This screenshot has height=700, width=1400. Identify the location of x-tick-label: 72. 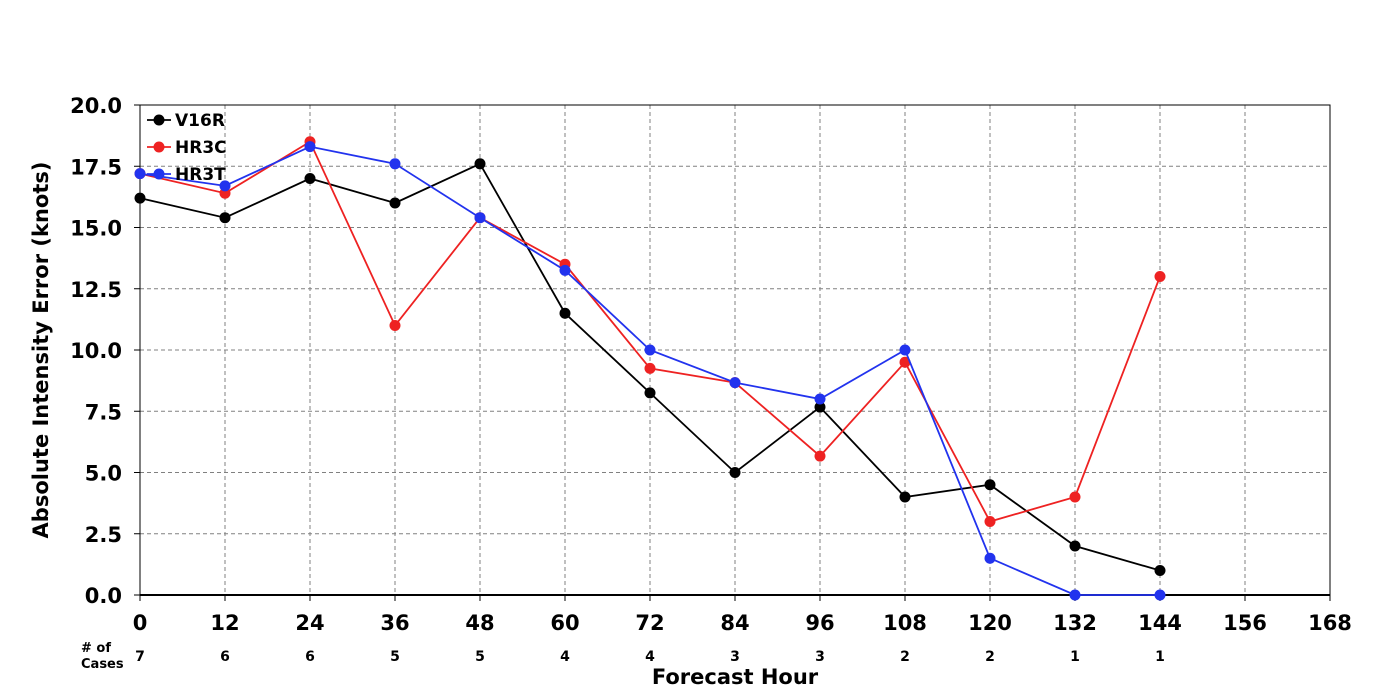
(649, 623).